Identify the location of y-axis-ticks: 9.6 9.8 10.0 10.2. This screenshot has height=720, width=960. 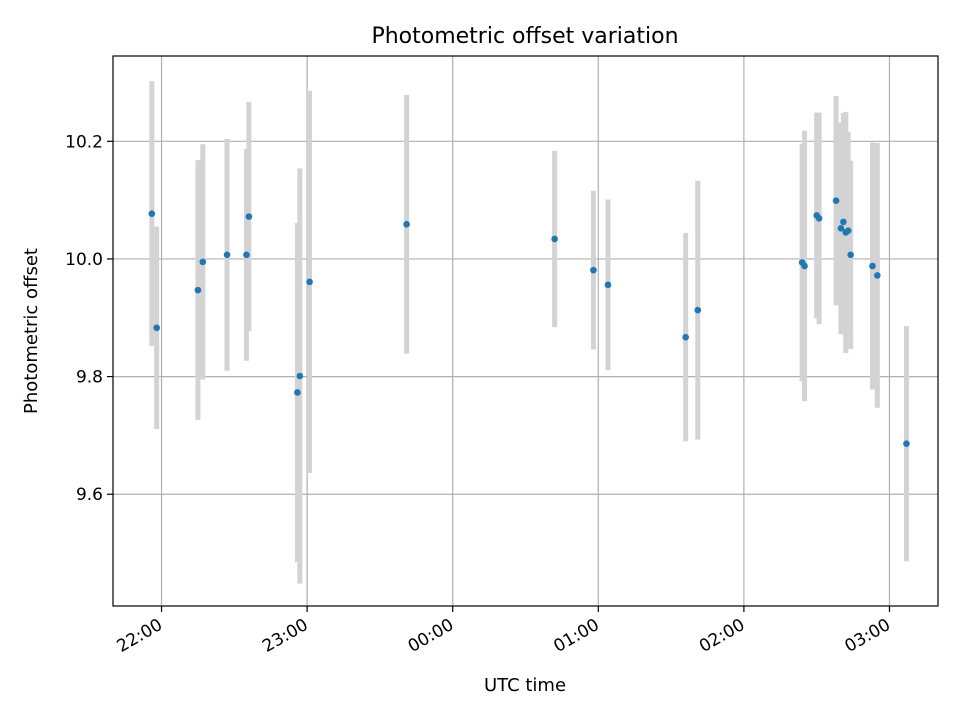
(89, 318).